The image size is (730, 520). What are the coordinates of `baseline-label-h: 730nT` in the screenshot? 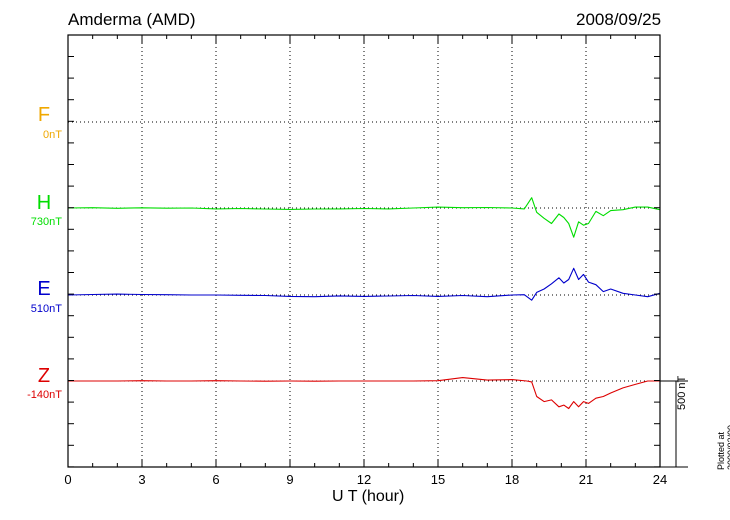 It's located at (46, 222).